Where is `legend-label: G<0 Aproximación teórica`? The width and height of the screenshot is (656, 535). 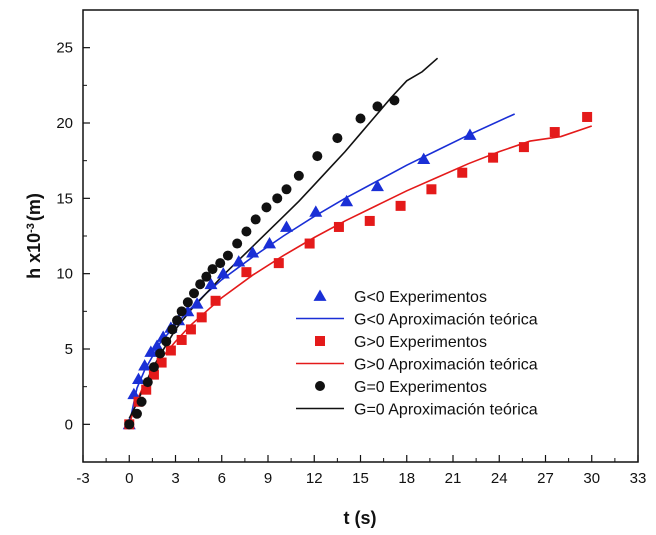 legend-label: G<0 Aproximación teórica is located at coordinates (446, 320).